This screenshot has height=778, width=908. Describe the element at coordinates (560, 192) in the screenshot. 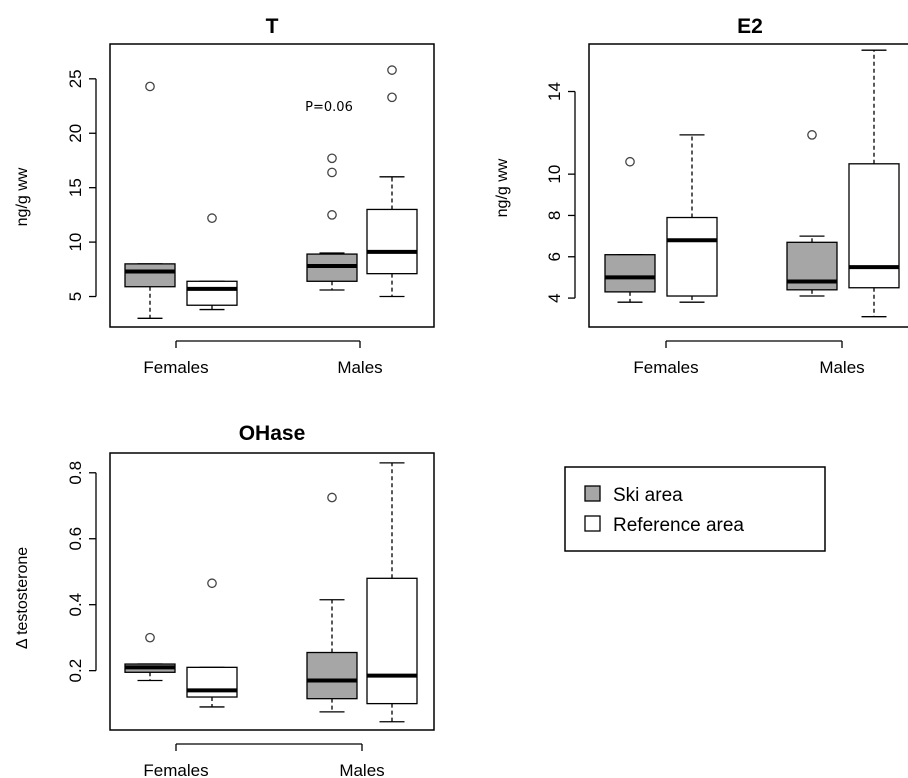

I see `y-axis: 4 6 8 10 14` at that location.